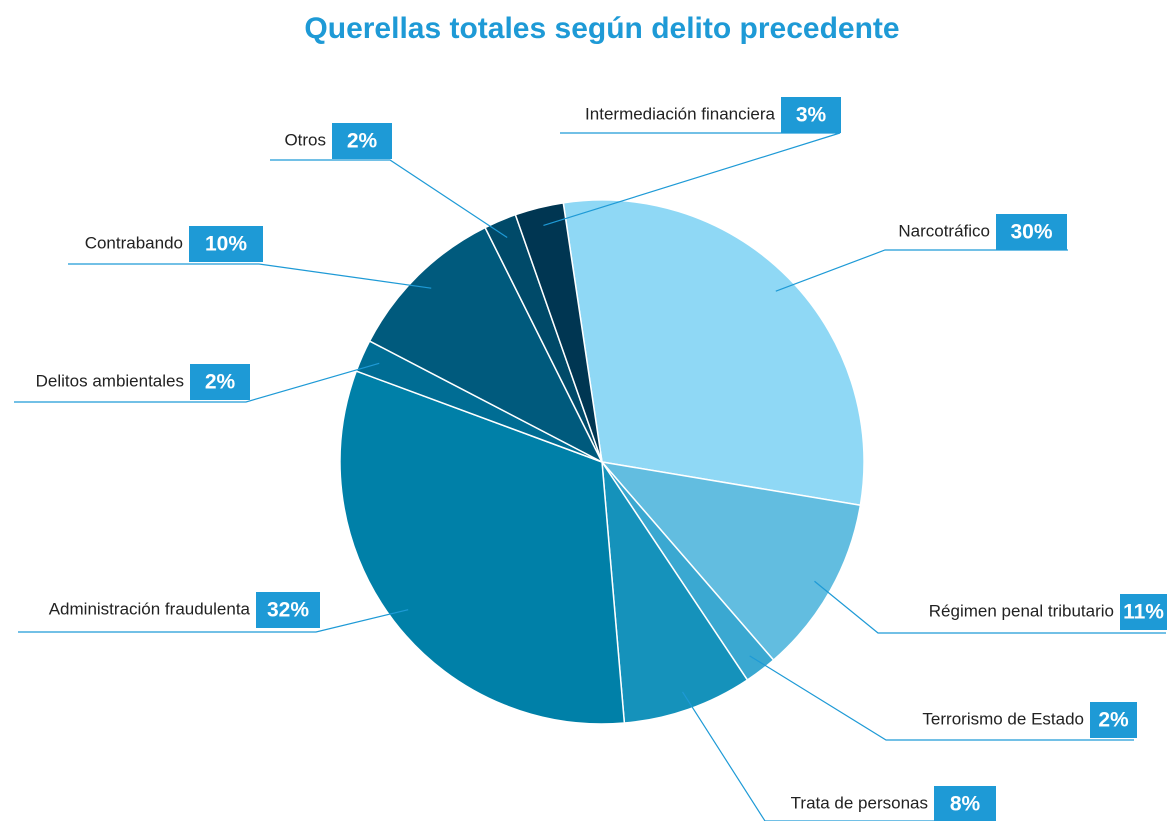  What do you see at coordinates (110, 380) in the screenshot?
I see `slice-label: Delitos ambientales` at bounding box center [110, 380].